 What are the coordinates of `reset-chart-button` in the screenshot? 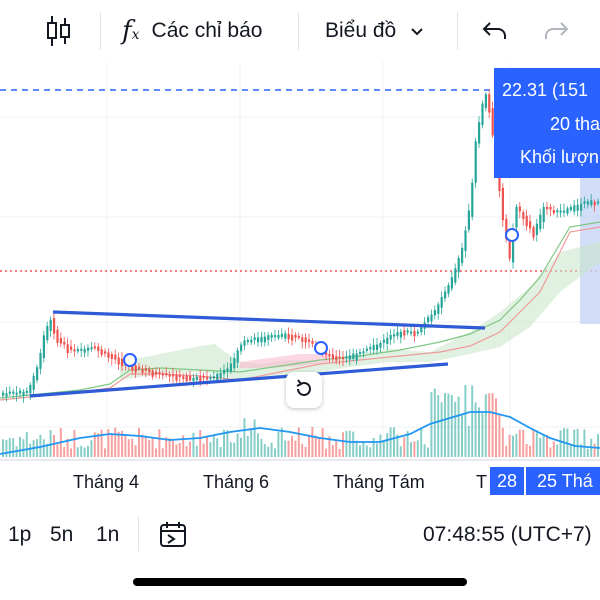 It's located at (304, 390).